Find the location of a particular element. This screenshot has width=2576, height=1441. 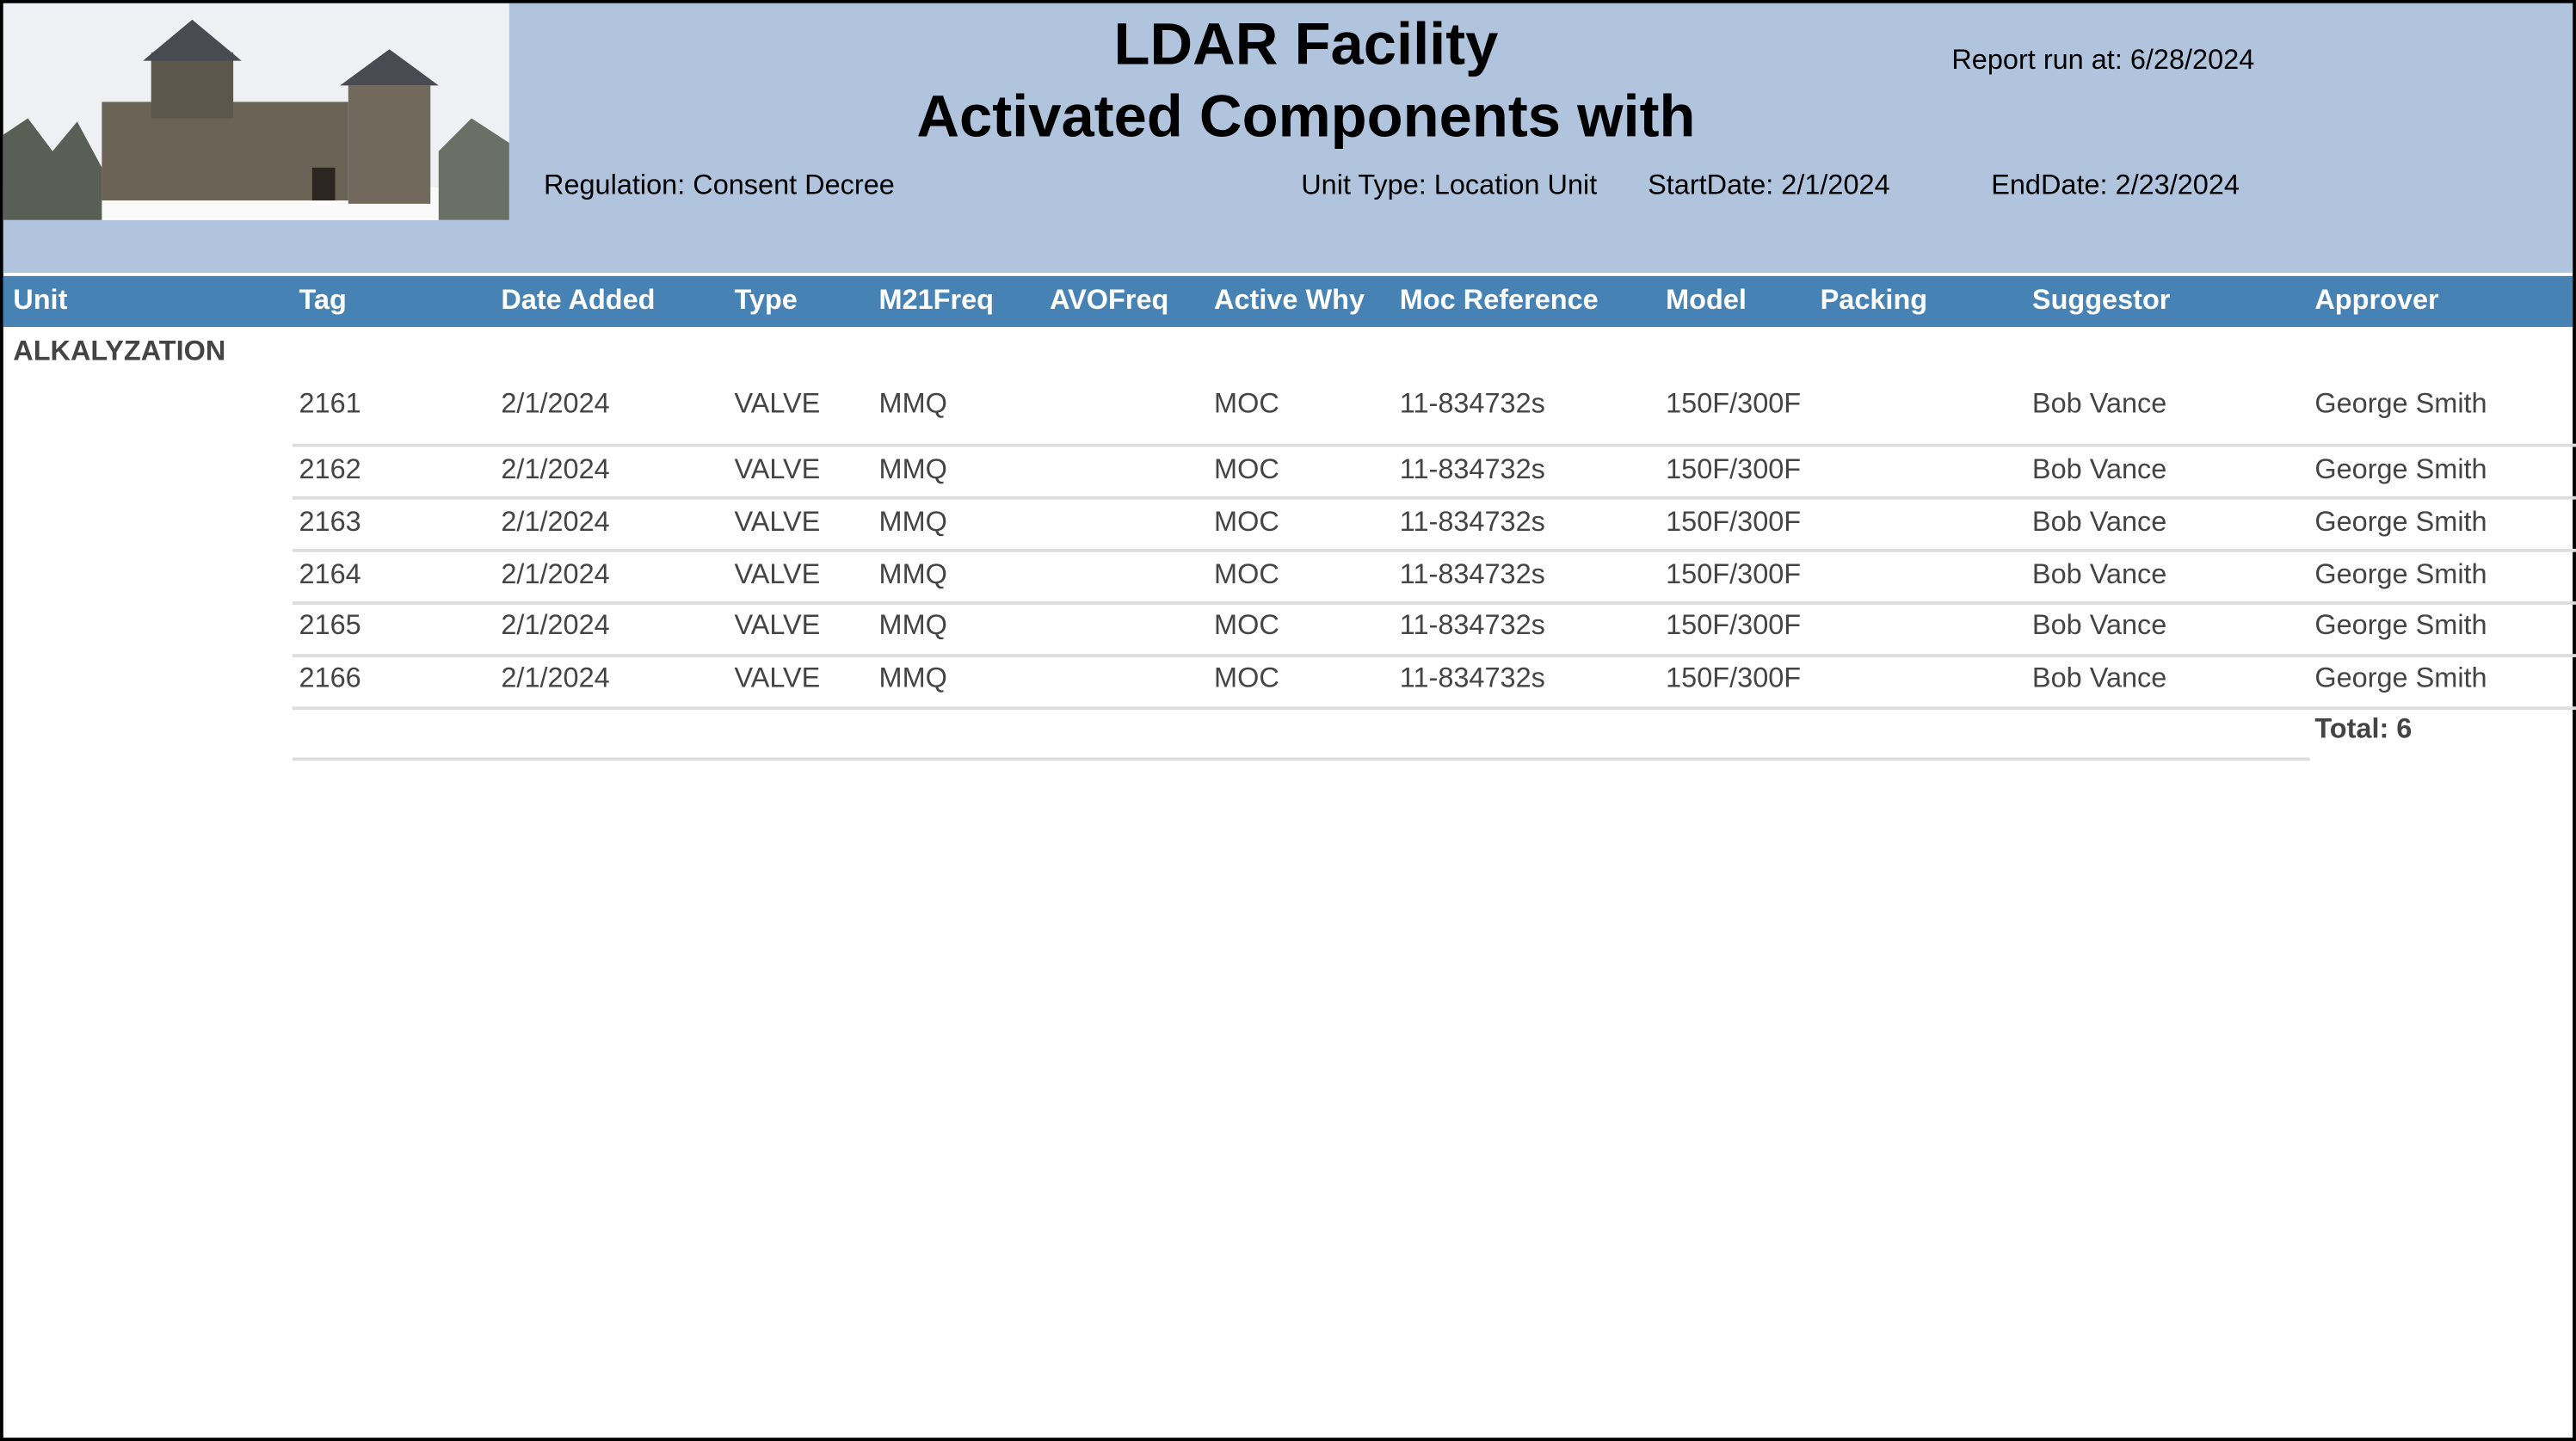

column-header-bar is located at coordinates (1288, 301).